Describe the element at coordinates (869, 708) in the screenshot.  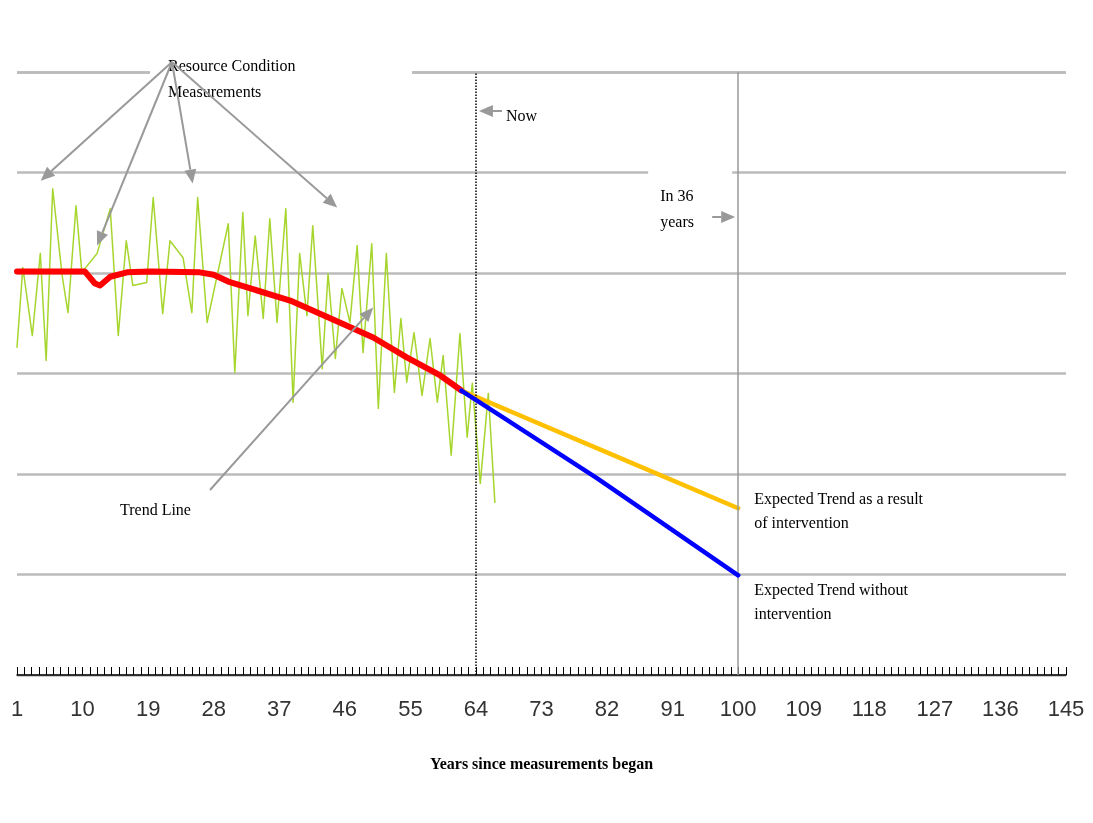
I see `x-tick-label: 118` at that location.